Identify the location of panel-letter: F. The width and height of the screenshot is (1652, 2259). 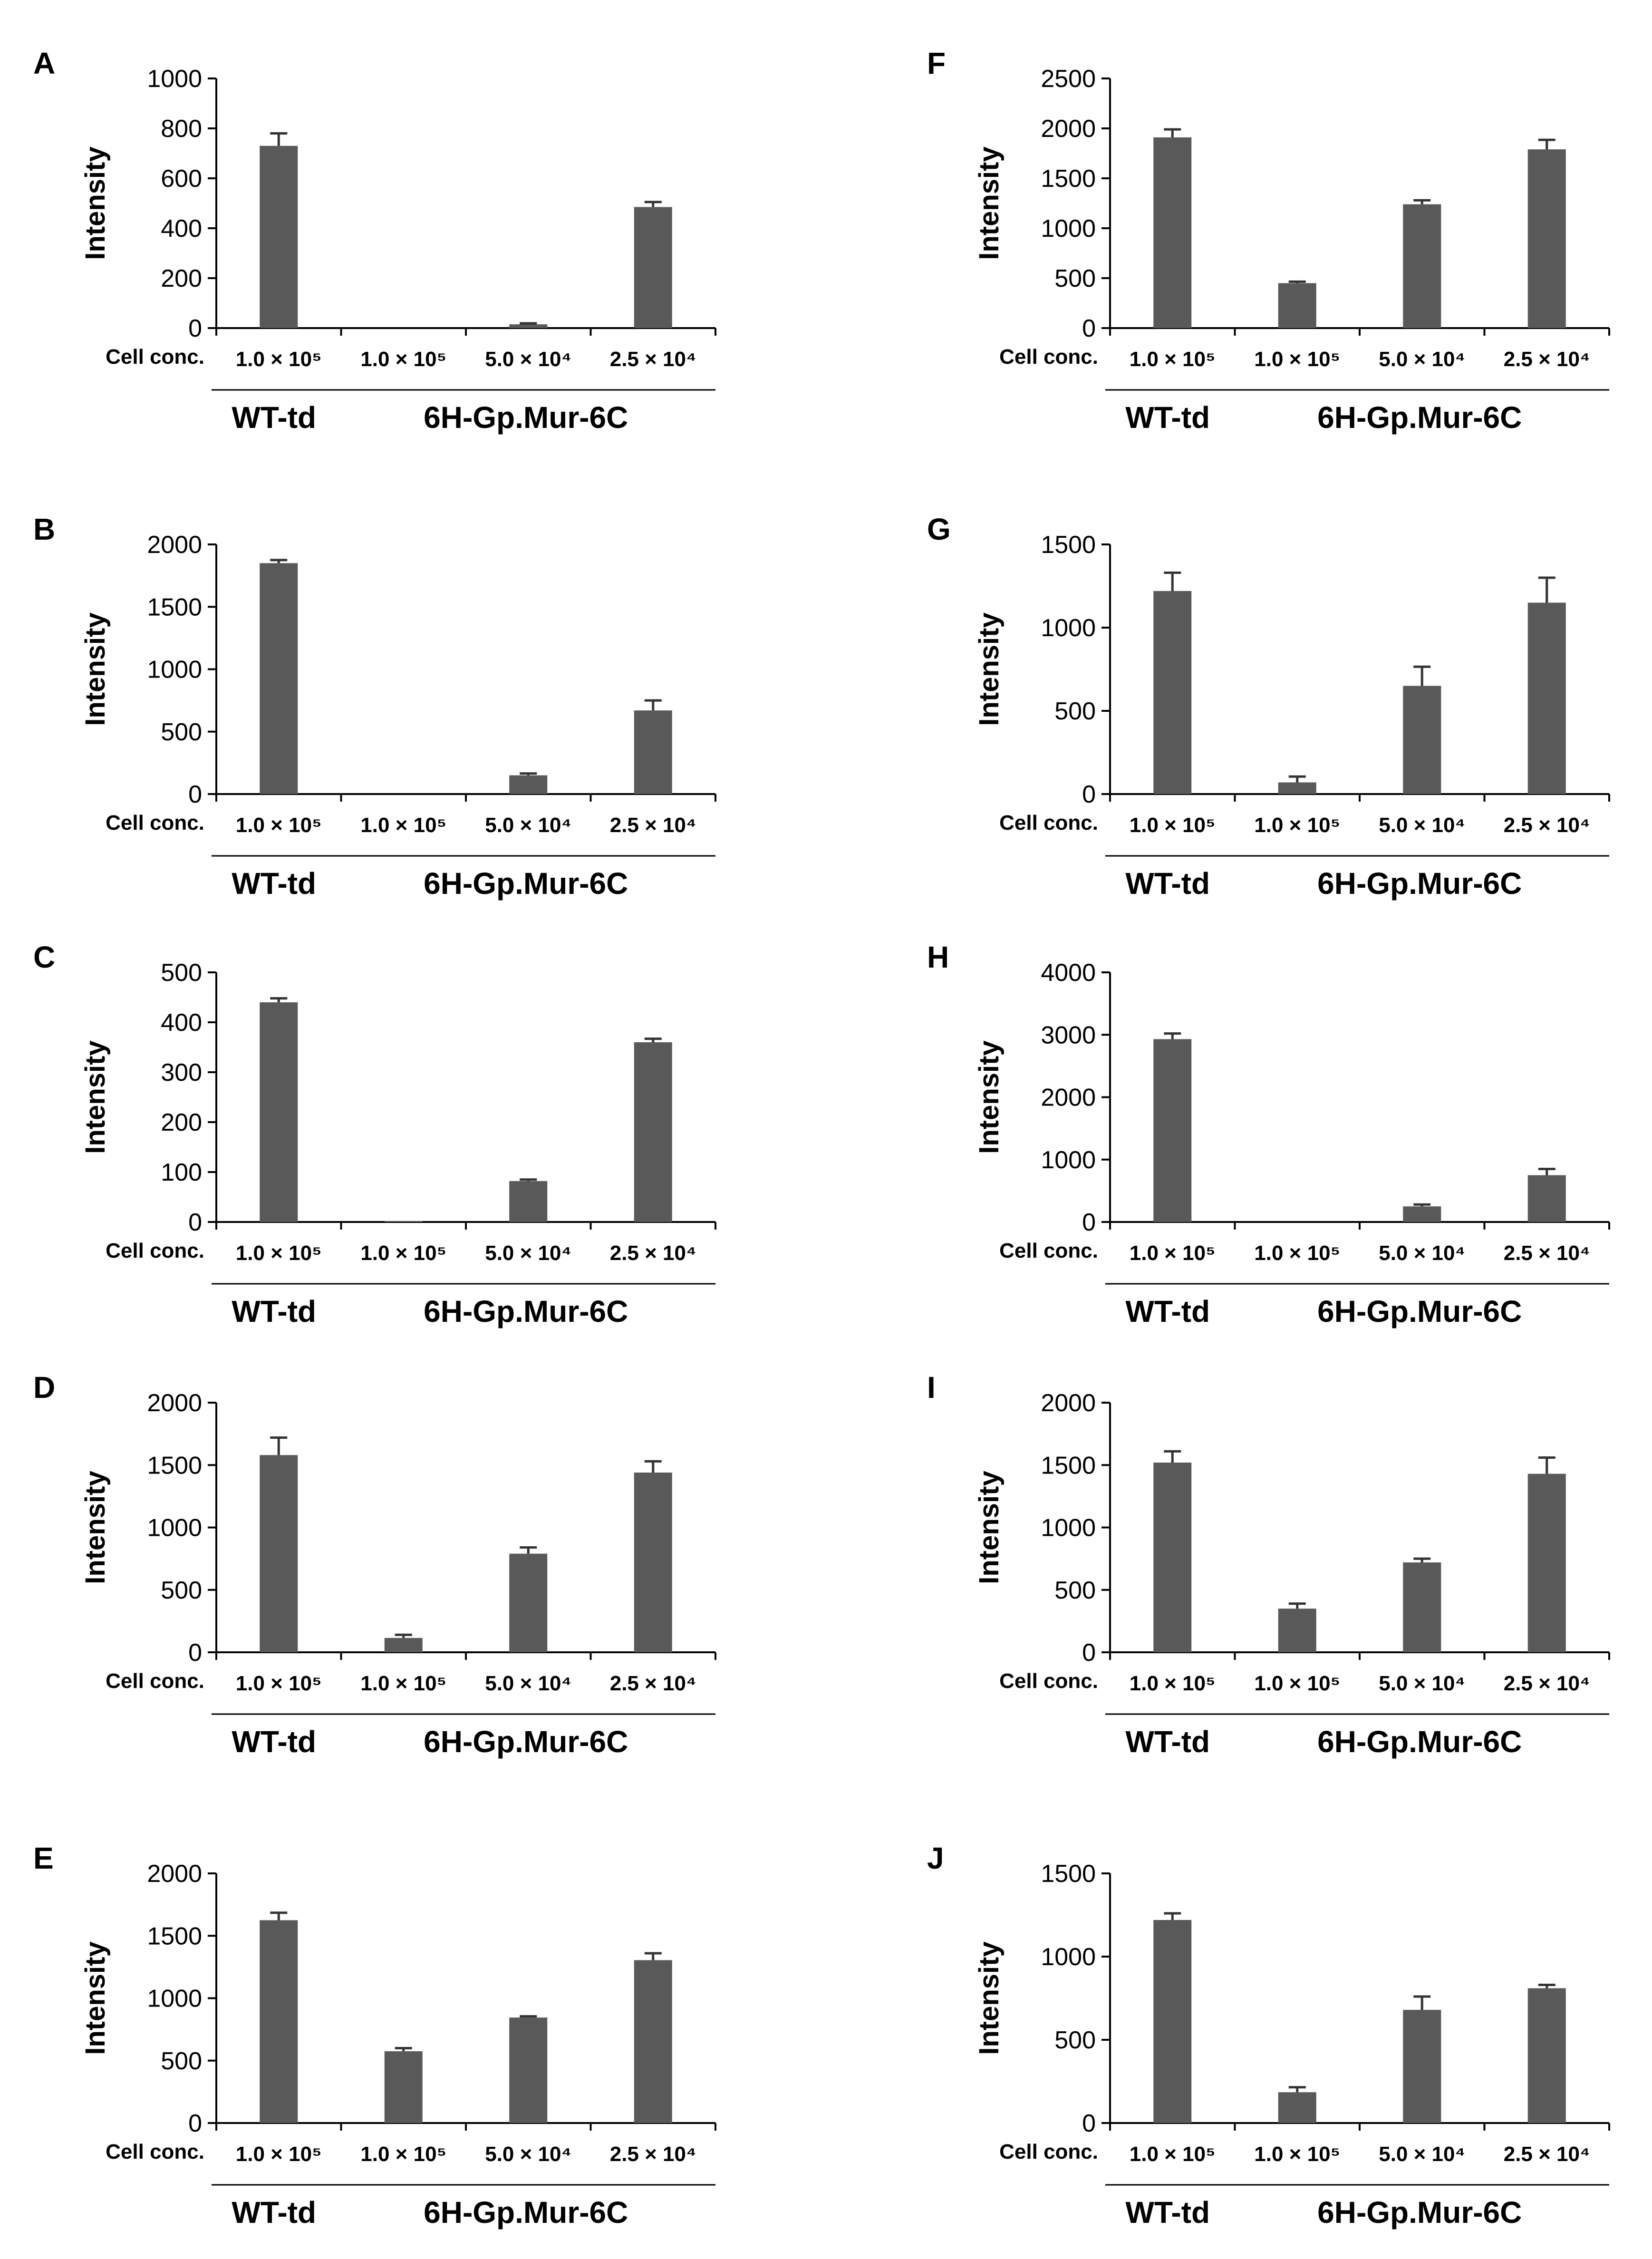
(937, 63).